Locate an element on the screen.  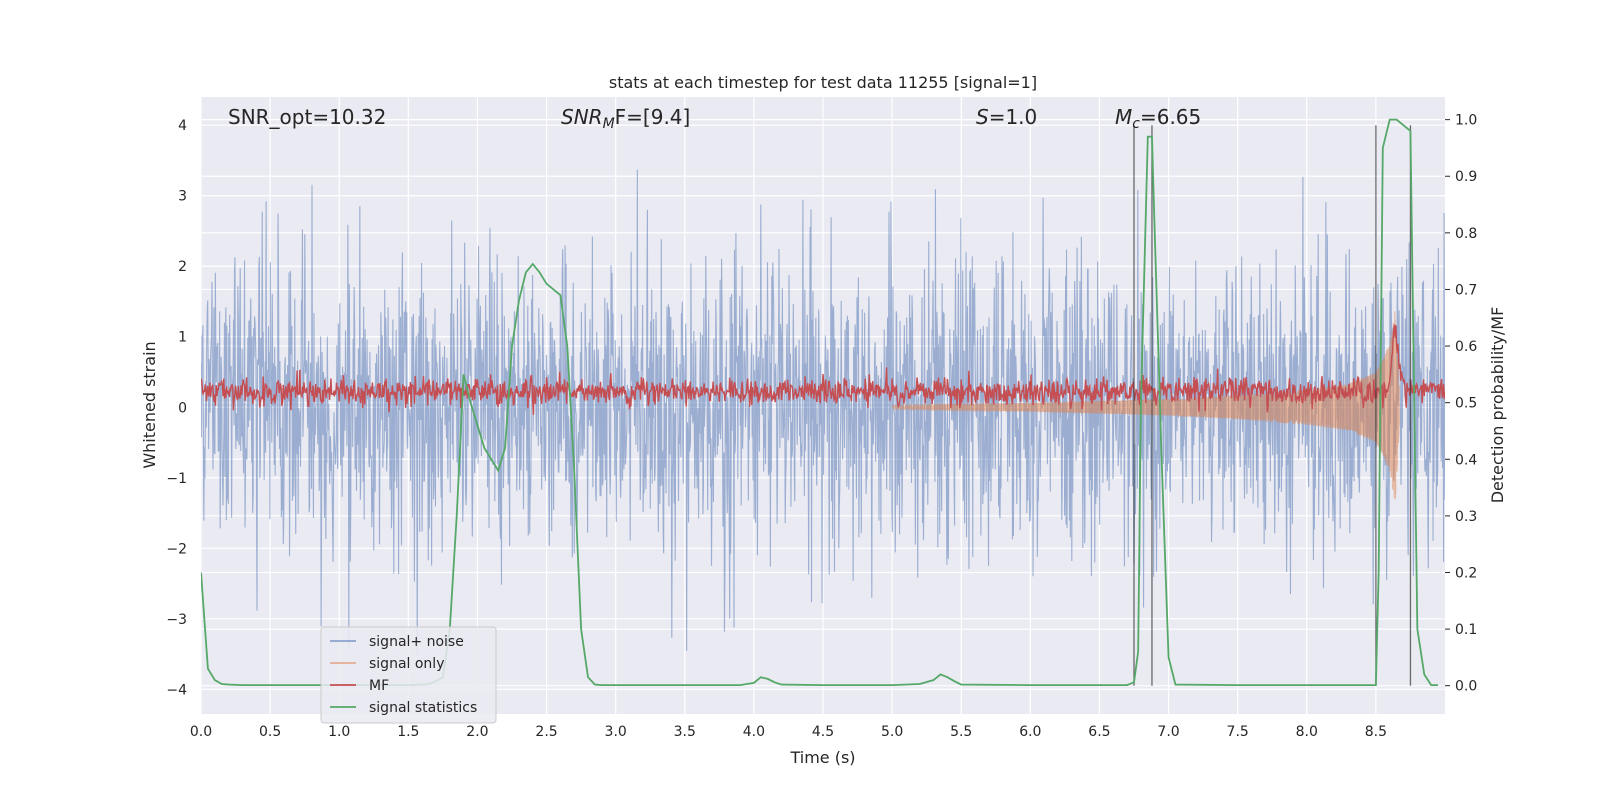
y-left-tick-label: −4 is located at coordinates (176, 690).